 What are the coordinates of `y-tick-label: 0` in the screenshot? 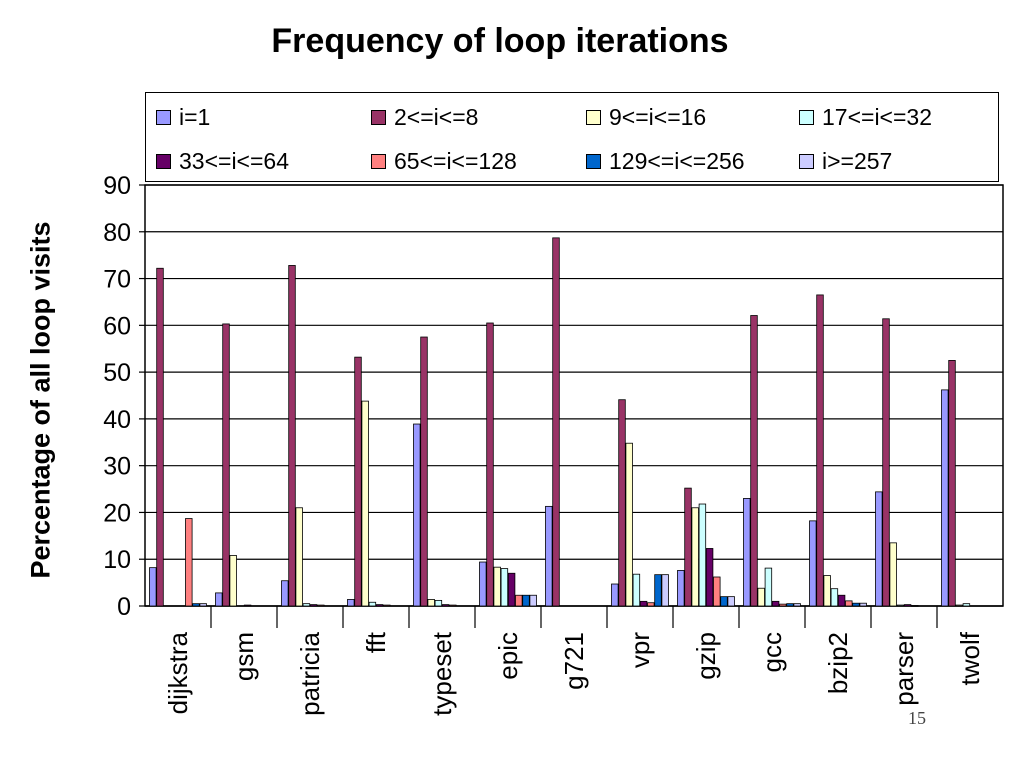 It's located at (124, 607).